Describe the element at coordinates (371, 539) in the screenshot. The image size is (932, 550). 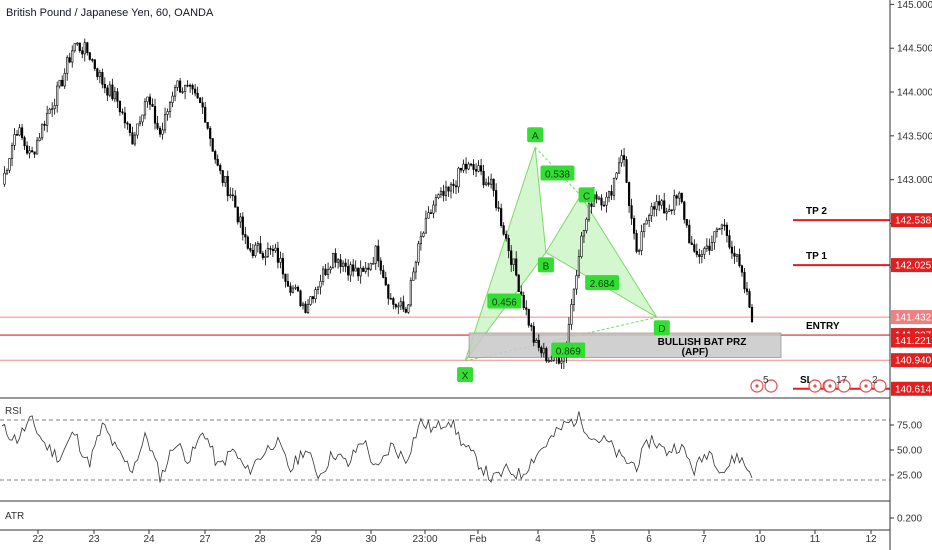
I see `x-tick-label: 30` at that location.